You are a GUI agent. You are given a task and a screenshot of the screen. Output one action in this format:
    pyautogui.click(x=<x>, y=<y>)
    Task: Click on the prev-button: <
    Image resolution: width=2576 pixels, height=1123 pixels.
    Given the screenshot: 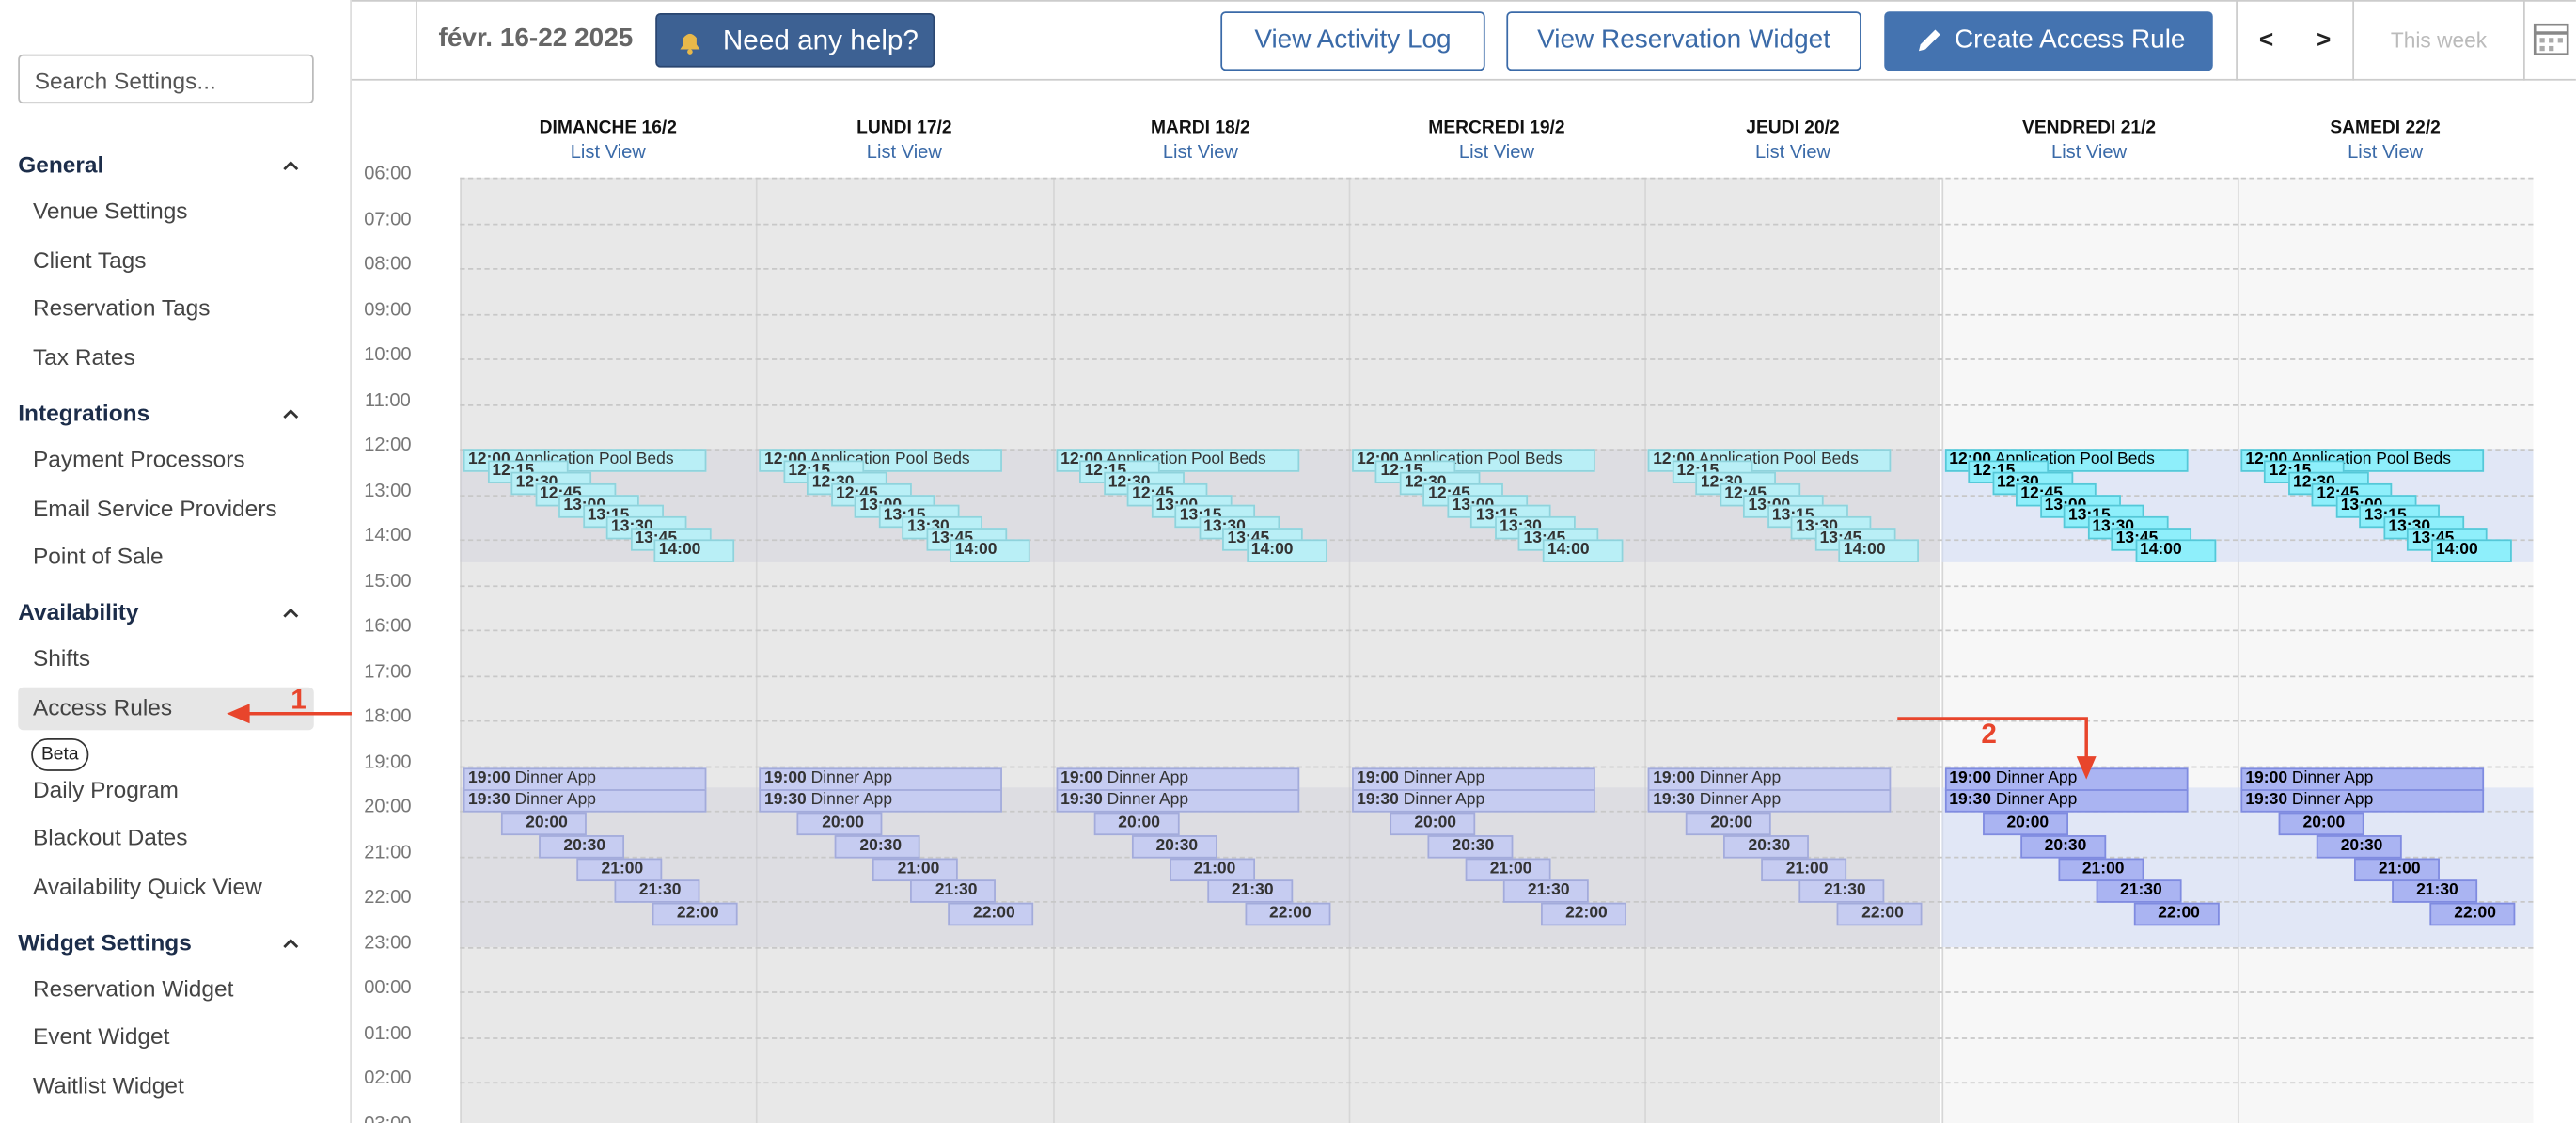 What is the action you would take?
    pyautogui.click(x=2266, y=40)
    